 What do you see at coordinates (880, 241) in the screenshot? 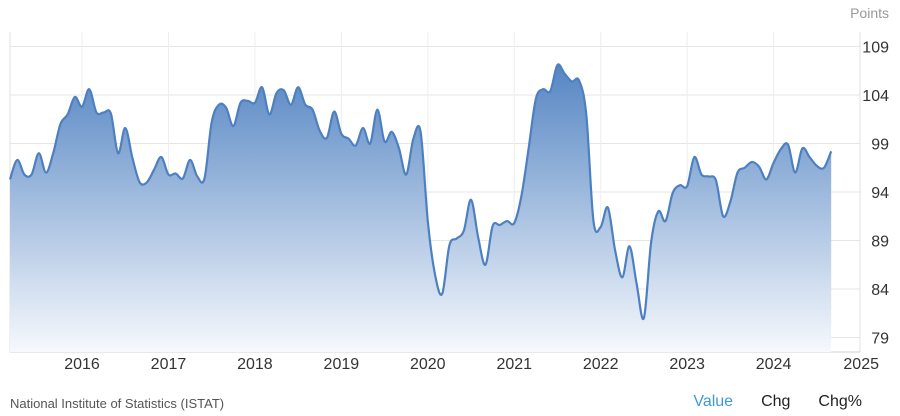
I see `y-tick-label: 89` at bounding box center [880, 241].